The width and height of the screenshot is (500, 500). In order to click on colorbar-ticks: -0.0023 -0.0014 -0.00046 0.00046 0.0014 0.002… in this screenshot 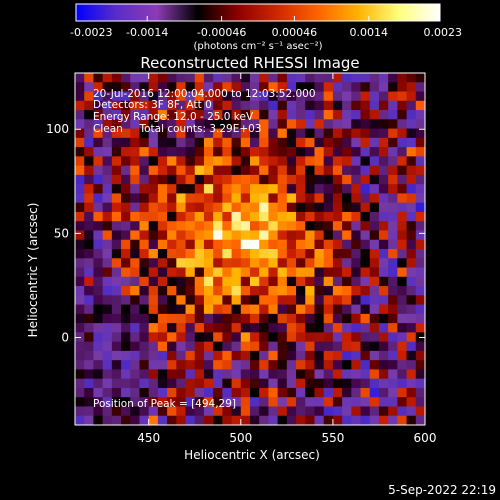, I will do `click(266, 27)`.